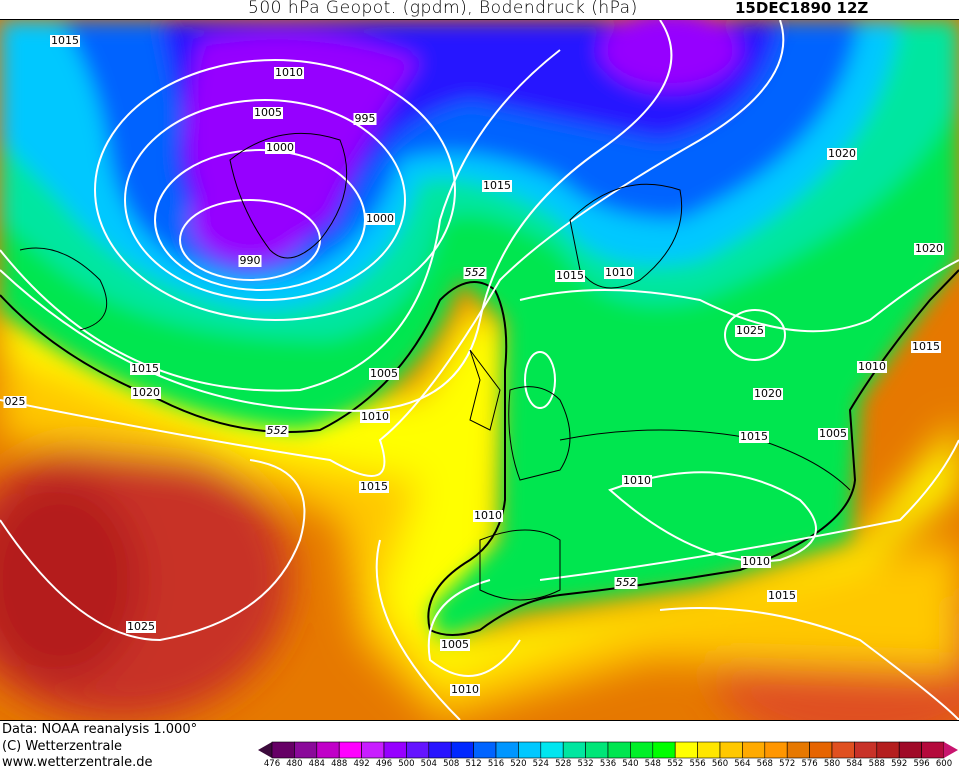  I want to click on legend-tick-label: 560, so click(720, 764).